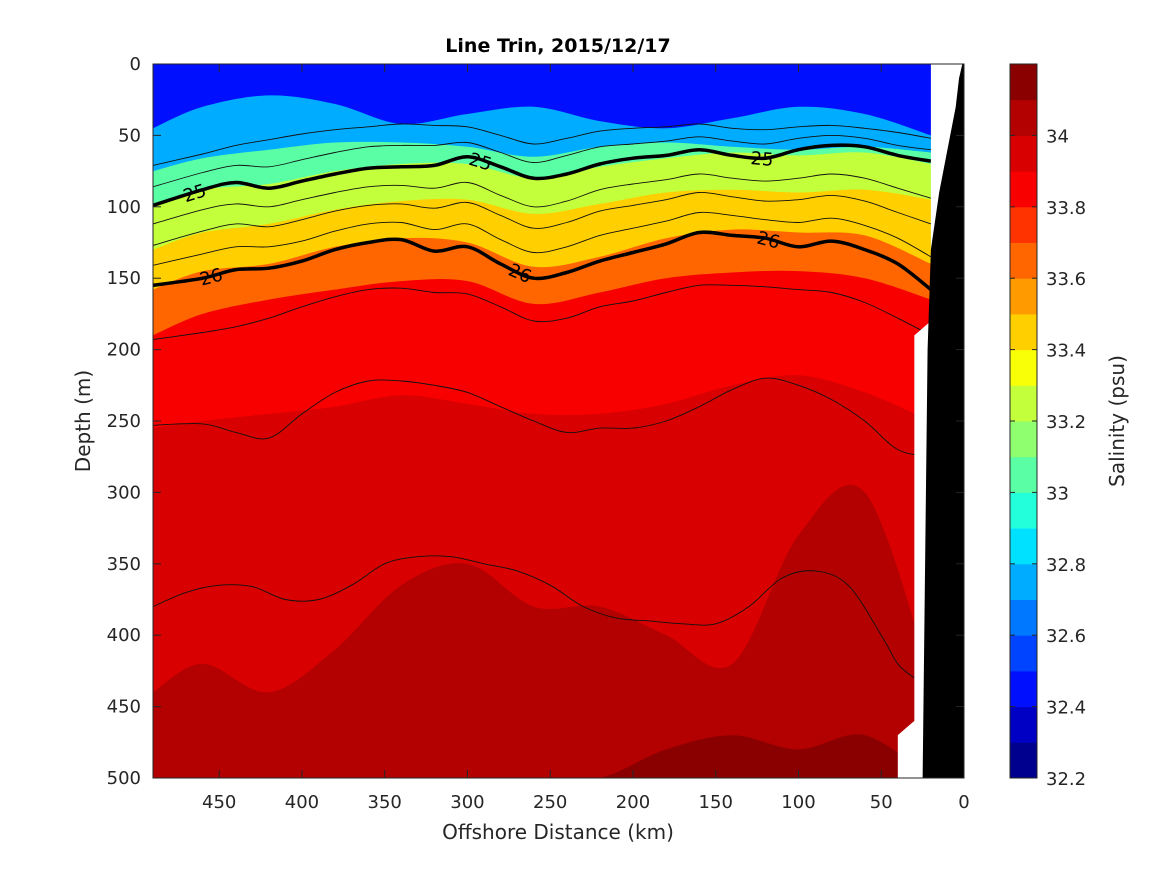 Image resolution: width=1167 pixels, height=875 pixels. What do you see at coordinates (881, 802) in the screenshot?
I see `x-tick-label: 50` at bounding box center [881, 802].